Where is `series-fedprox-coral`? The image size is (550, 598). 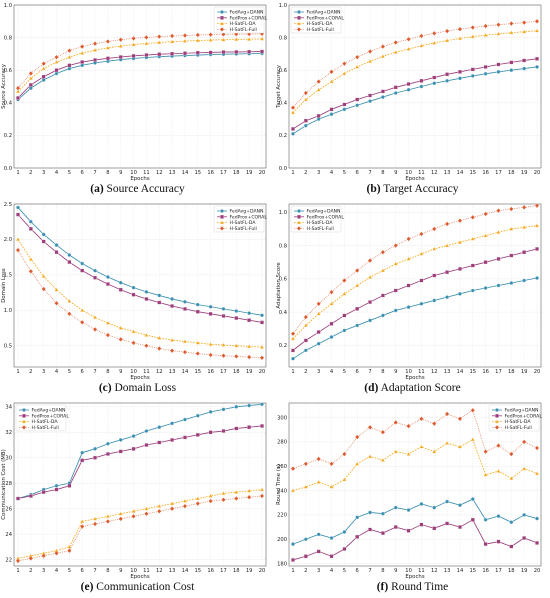
series-fedprox-coral is located at coordinates (140, 268).